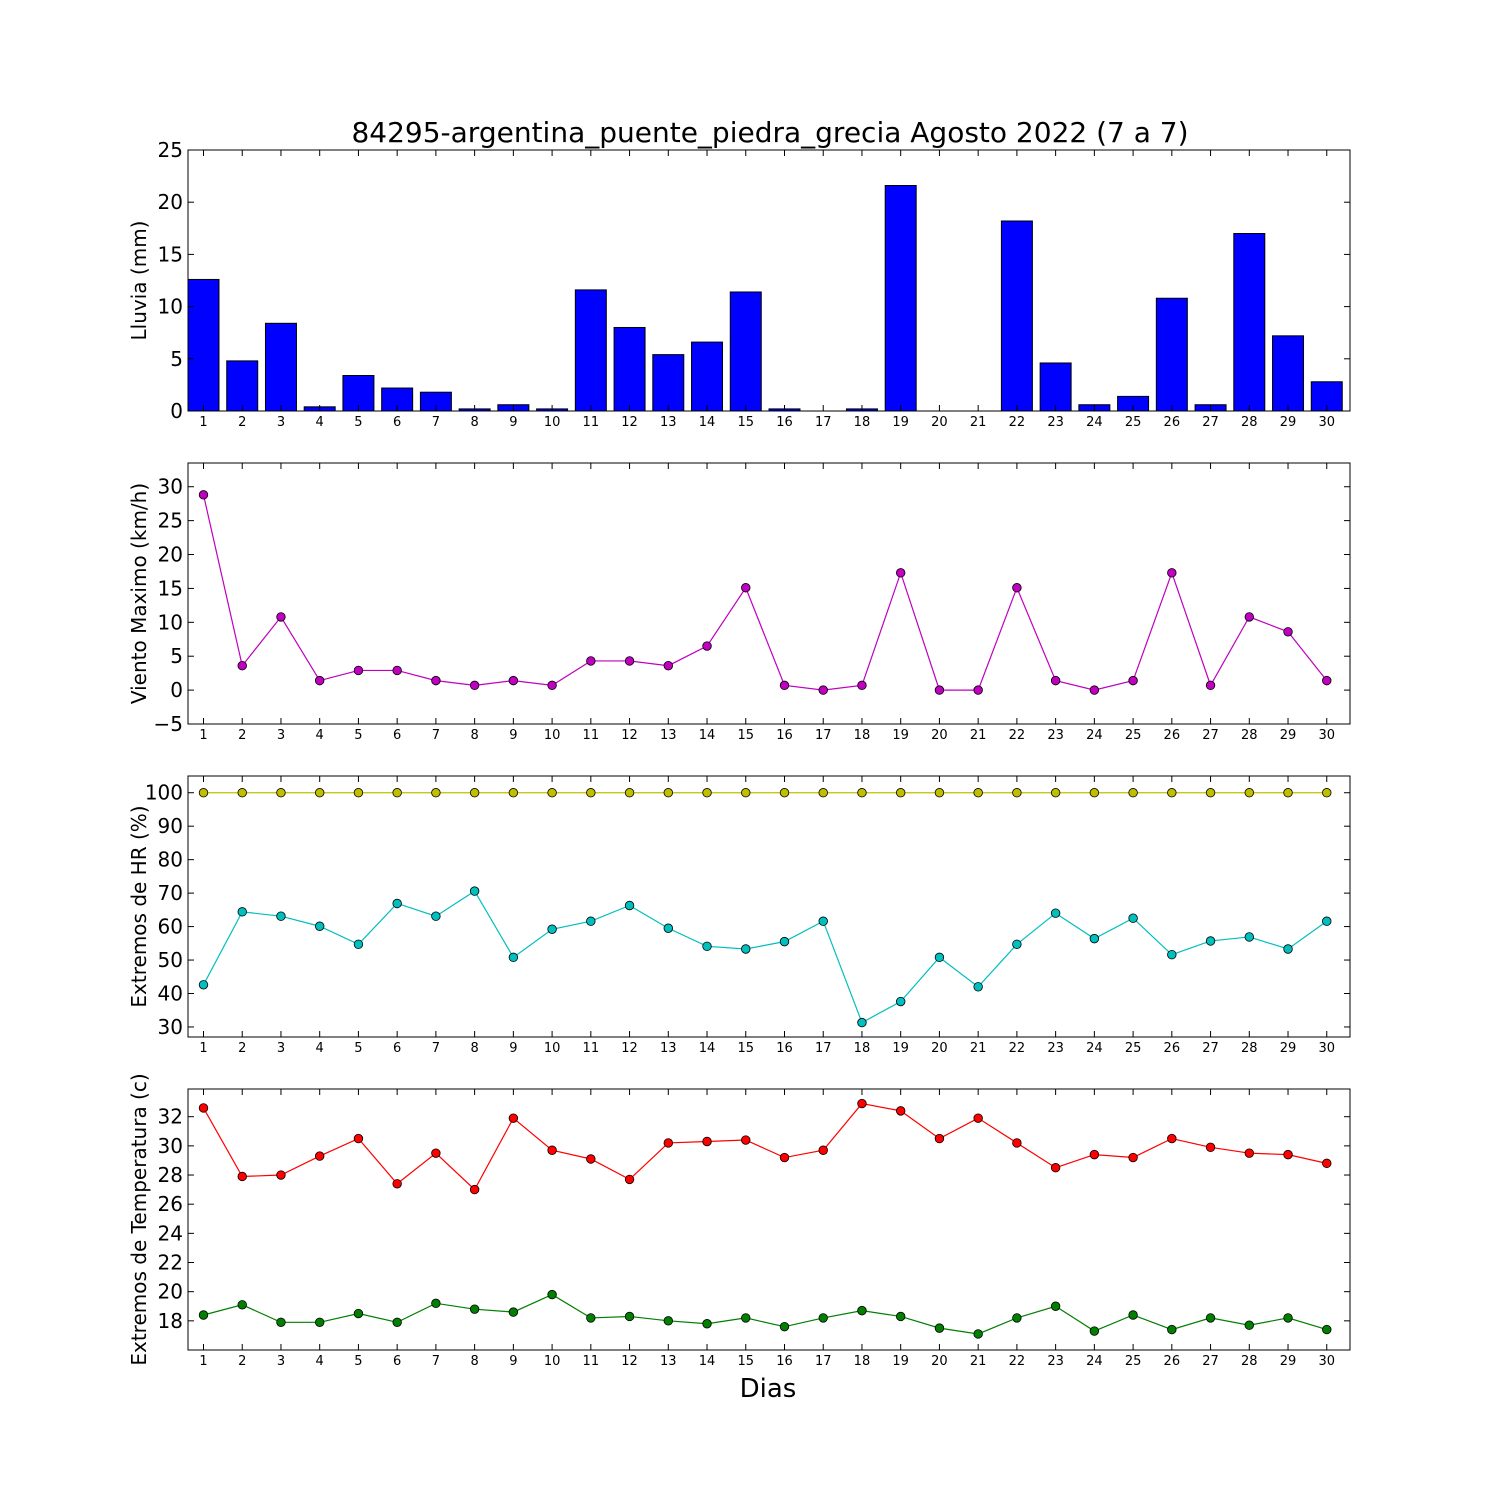  I want to click on axes-frame-humedad, so click(769, 906).